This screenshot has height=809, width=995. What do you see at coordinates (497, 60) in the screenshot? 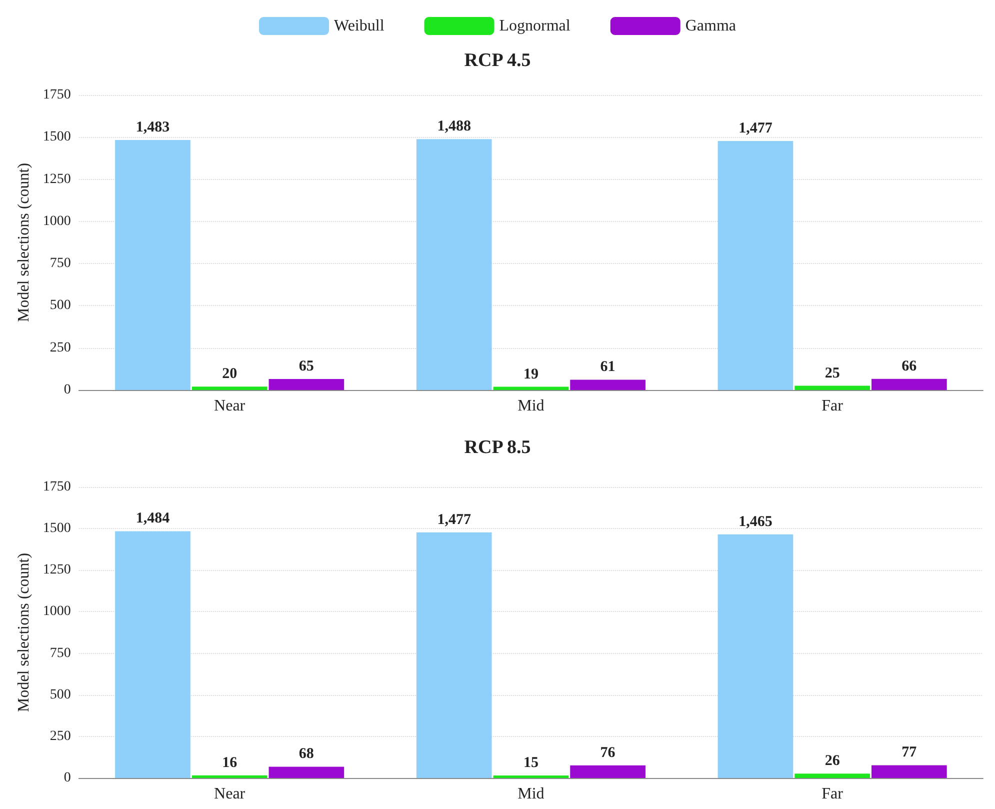
I see `chart-title: RCP 4.5` at bounding box center [497, 60].